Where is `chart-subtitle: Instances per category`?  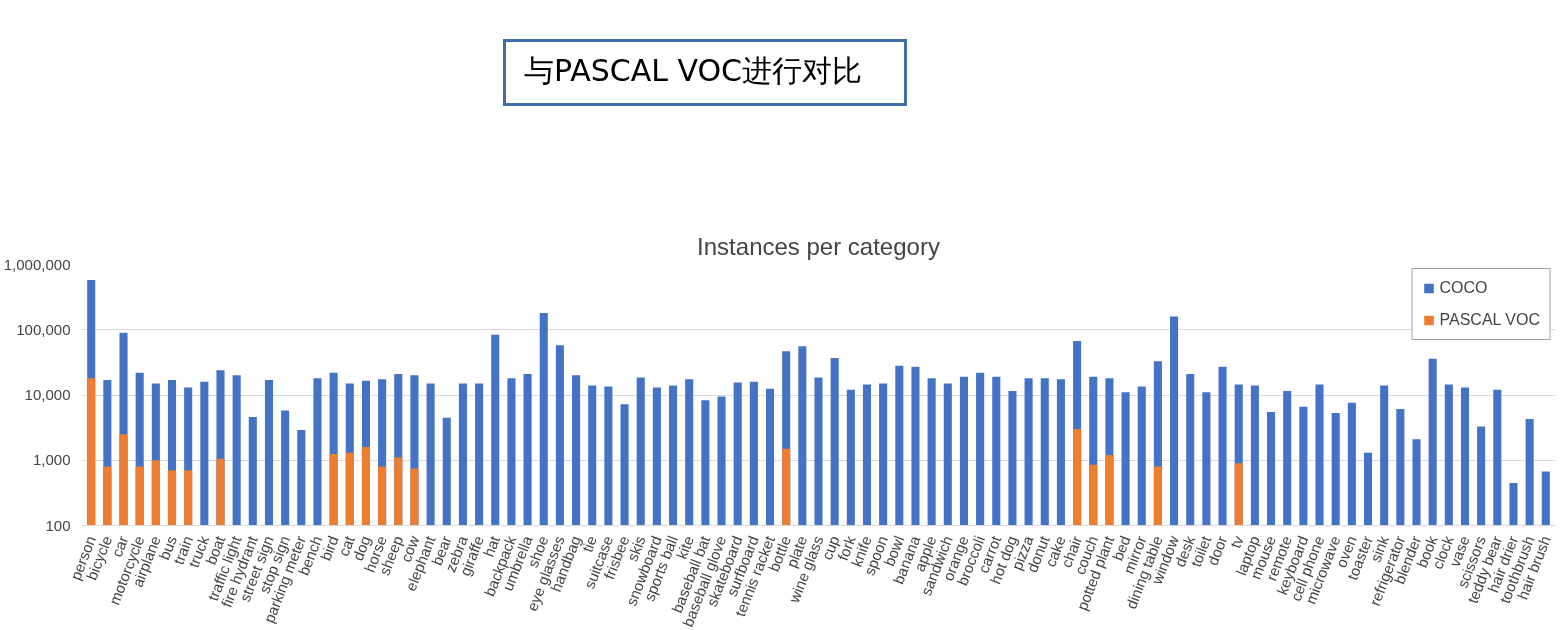
chart-subtitle: Instances per category is located at coordinates (818, 246).